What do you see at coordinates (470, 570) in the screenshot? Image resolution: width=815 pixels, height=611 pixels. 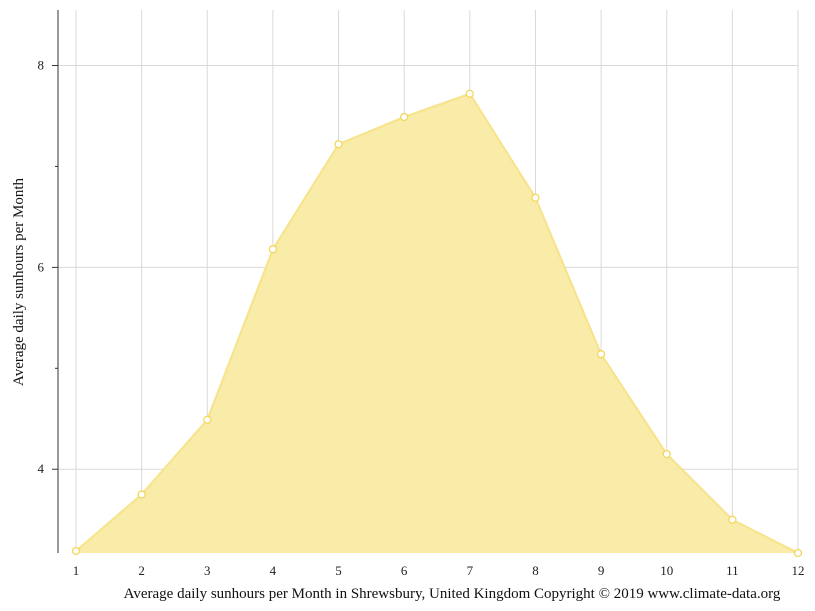 I see `x-tick-label: 7` at bounding box center [470, 570].